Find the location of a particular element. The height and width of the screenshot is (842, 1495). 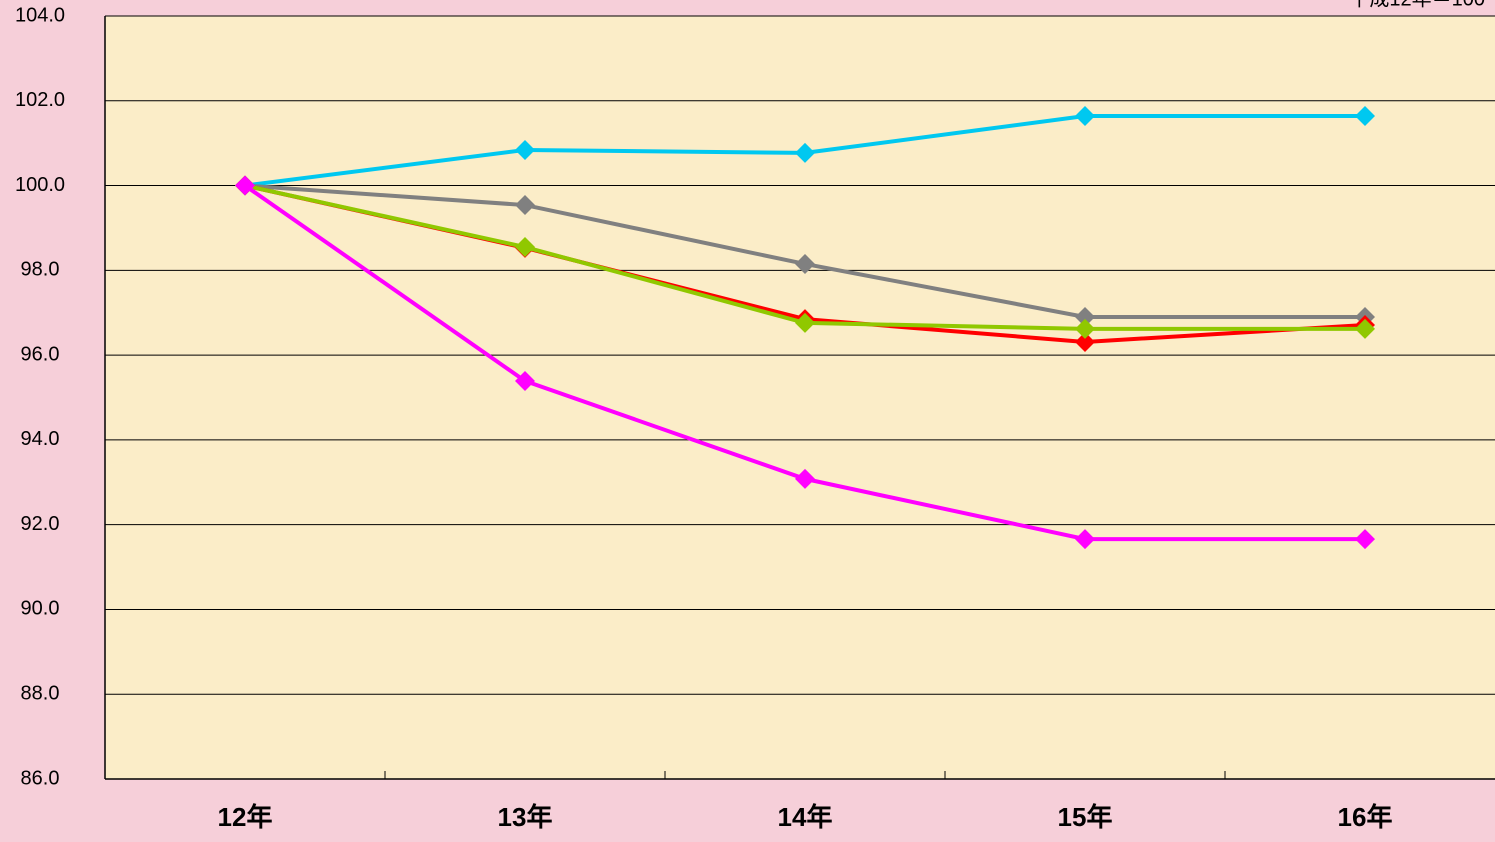

y-tick-label: 88.0 is located at coordinates (40, 694).